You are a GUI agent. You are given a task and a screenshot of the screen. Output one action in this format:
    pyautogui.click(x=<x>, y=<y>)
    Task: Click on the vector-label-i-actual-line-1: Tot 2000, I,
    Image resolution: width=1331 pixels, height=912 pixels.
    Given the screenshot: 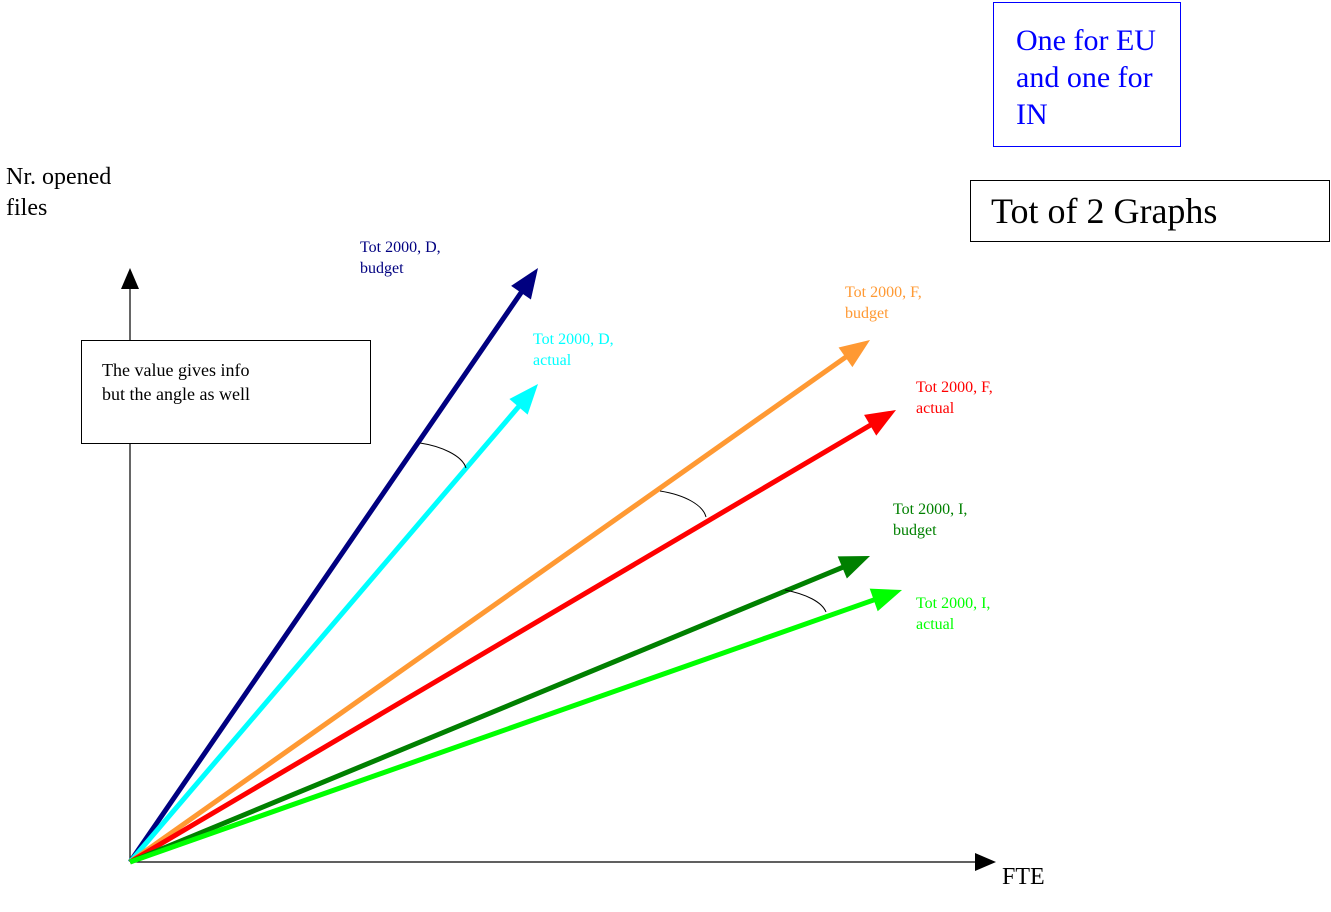 What is the action you would take?
    pyautogui.click(x=953, y=603)
    